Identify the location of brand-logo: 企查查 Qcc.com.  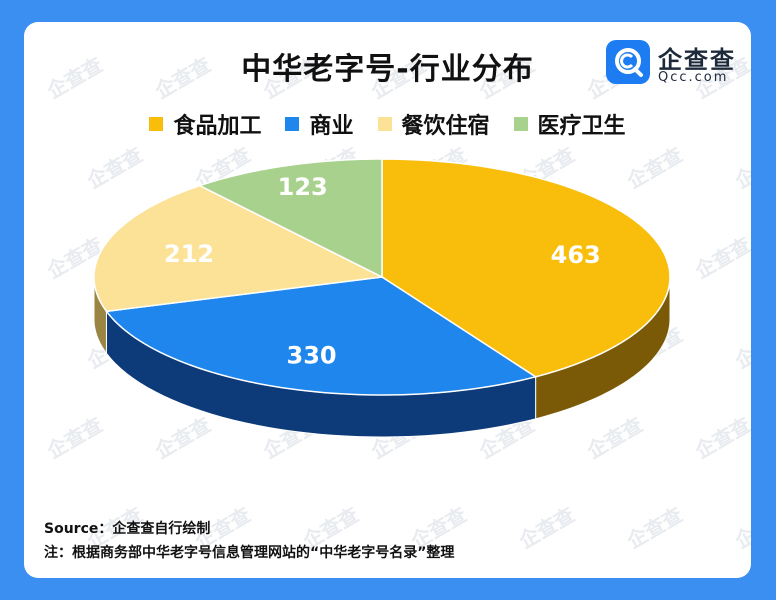
(676, 64).